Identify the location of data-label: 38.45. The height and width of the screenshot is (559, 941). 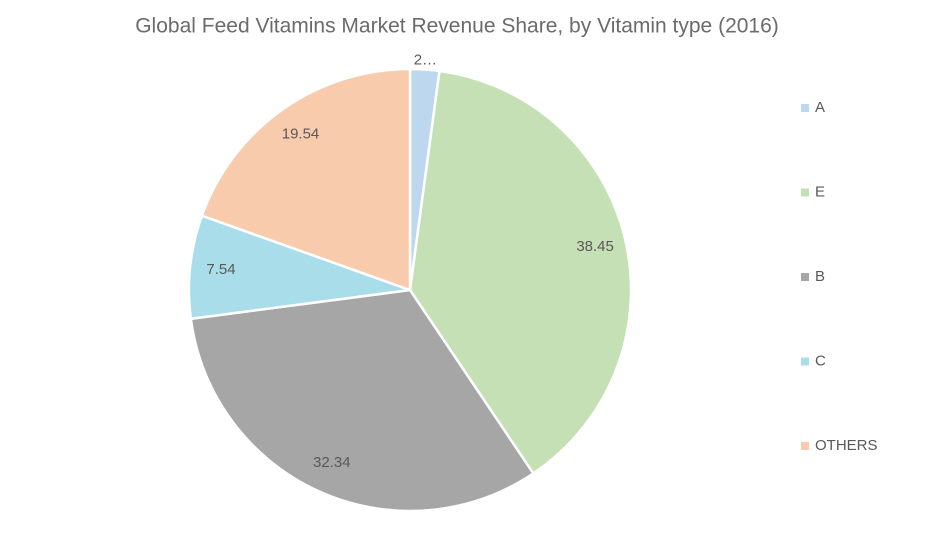
(595, 246).